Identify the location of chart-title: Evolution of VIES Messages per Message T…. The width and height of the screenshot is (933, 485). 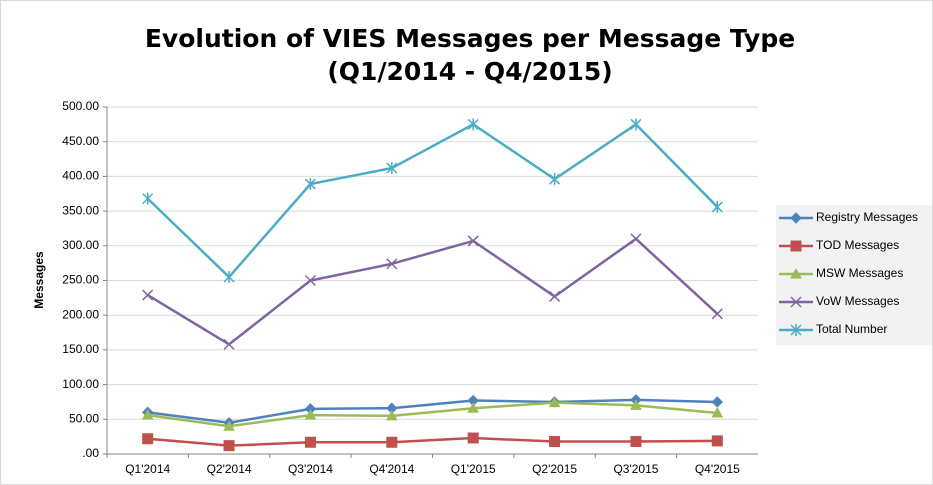
(470, 38).